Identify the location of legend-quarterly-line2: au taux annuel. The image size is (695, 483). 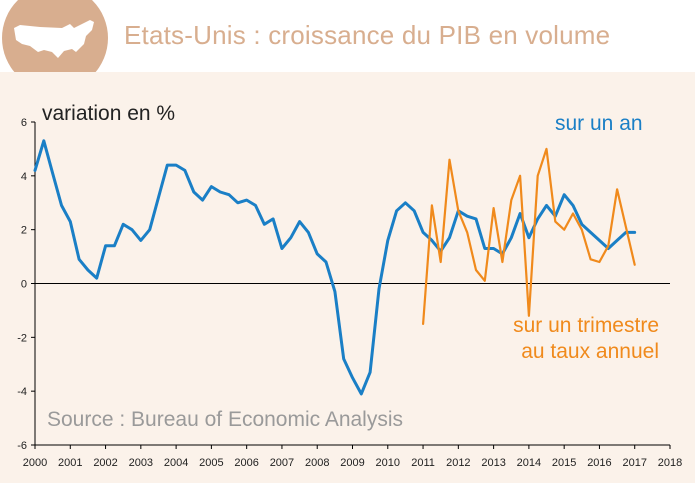
(590, 351).